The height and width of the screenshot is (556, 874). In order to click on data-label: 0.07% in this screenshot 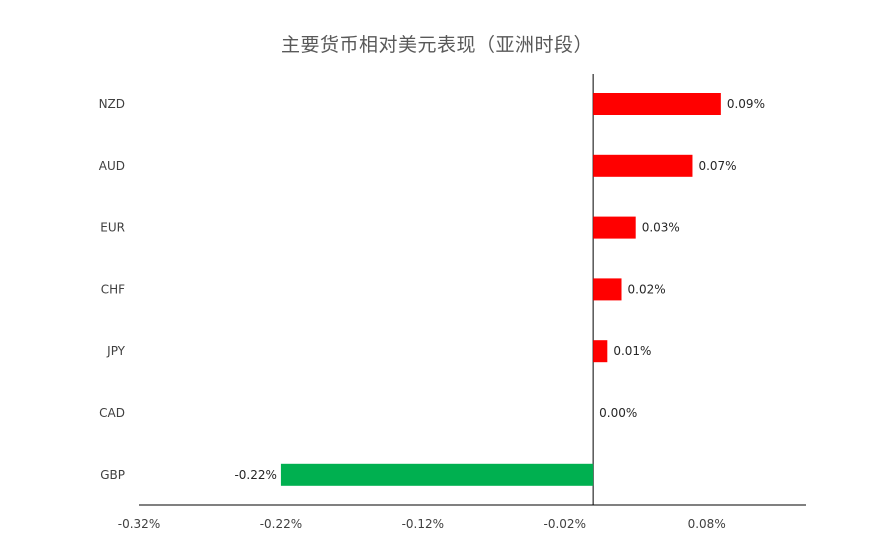, I will do `click(717, 166)`.